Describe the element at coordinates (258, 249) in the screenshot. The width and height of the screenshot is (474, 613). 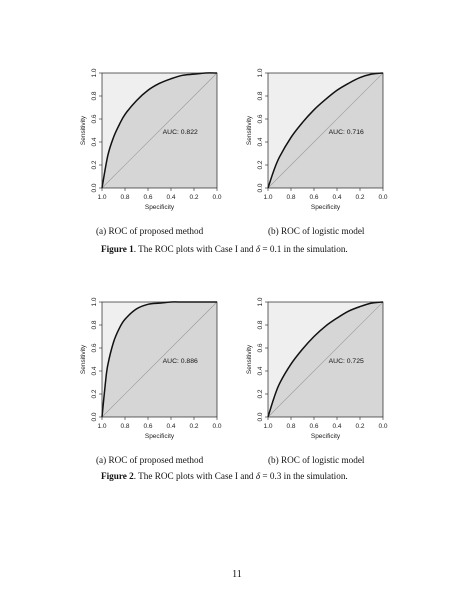
I see `delta-symbol-1: δ` at that location.